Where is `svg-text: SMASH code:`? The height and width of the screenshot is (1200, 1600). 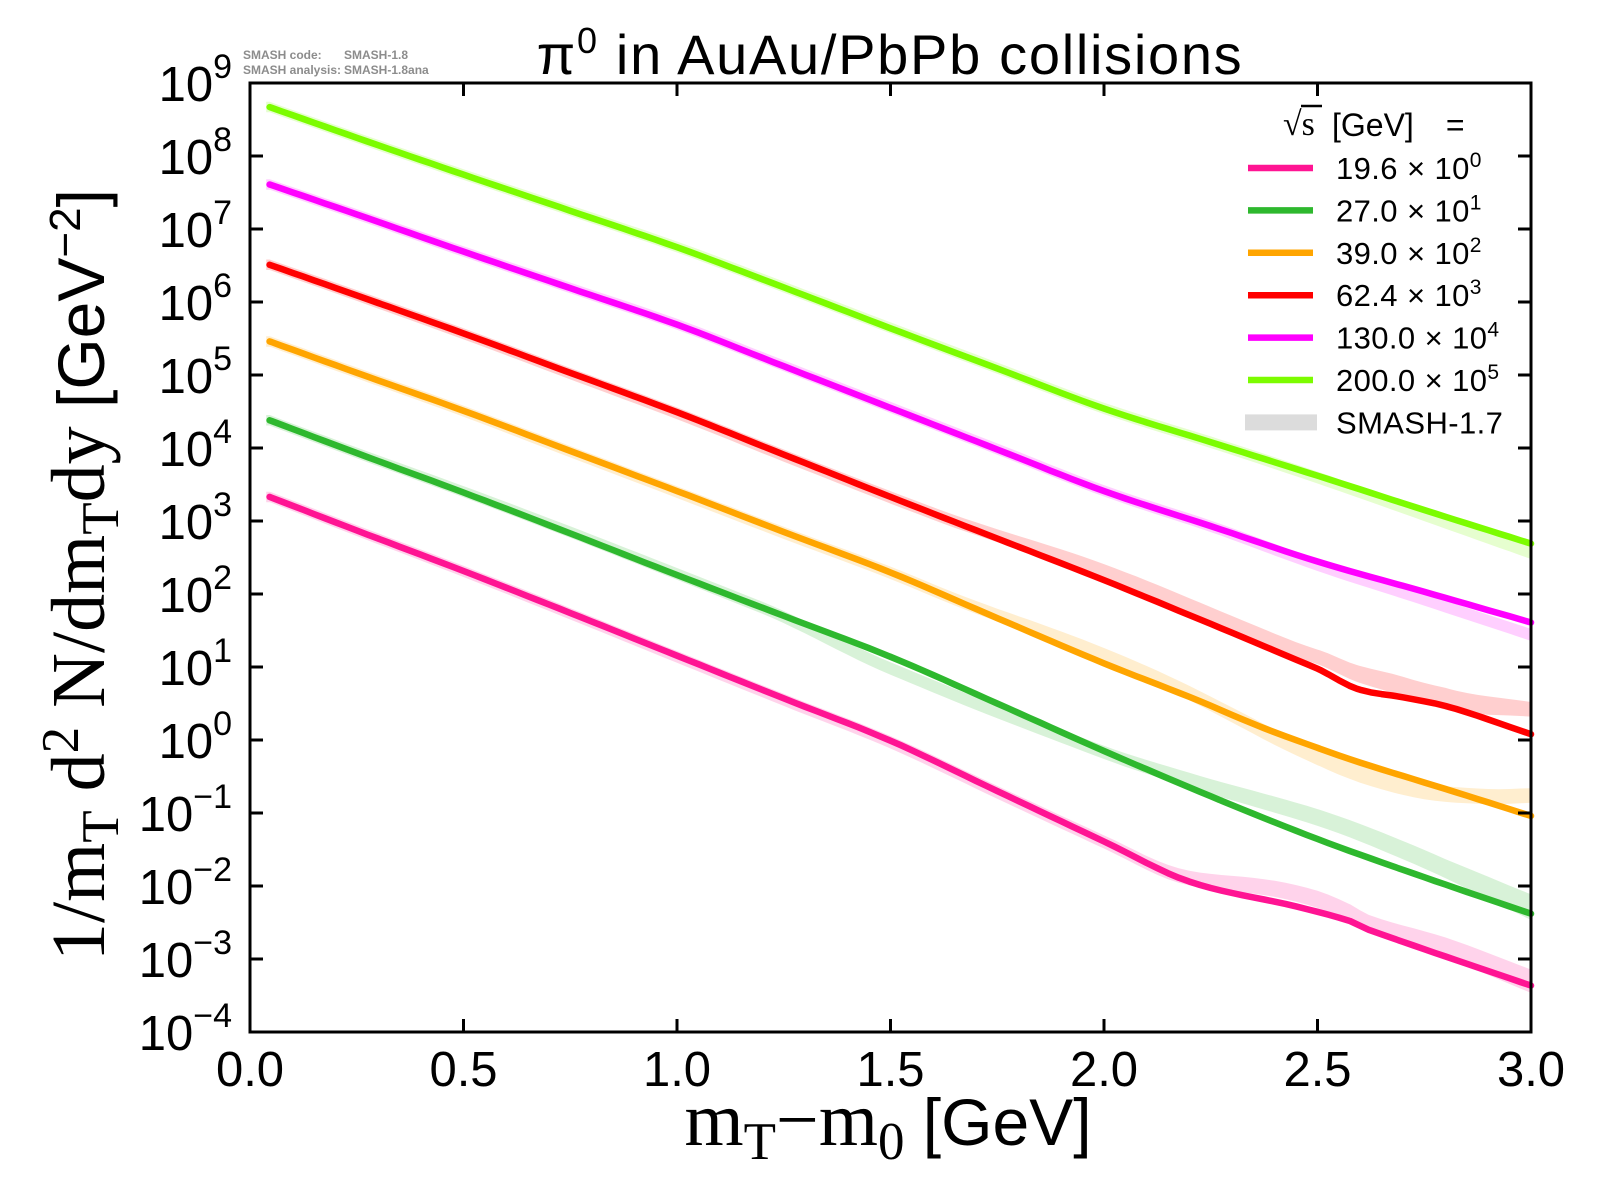 svg-text: SMASH code: is located at coordinates (282, 55).